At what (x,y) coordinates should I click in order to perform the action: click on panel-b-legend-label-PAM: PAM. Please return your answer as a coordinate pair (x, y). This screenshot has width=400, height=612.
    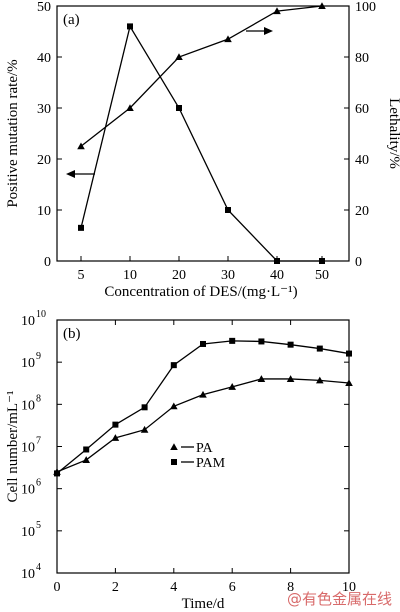
    Looking at the image, I should click on (211, 463).